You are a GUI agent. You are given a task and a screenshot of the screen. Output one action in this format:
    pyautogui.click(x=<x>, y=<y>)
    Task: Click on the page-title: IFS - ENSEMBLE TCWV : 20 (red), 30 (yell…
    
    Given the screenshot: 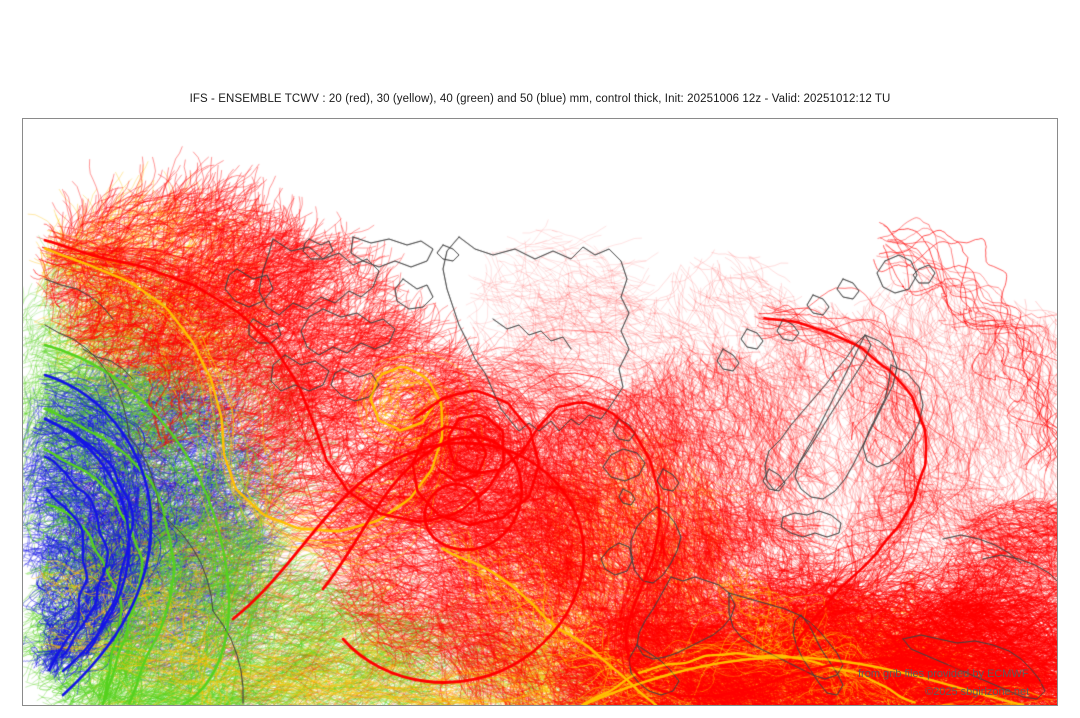 What is the action you would take?
    pyautogui.click(x=540, y=99)
    